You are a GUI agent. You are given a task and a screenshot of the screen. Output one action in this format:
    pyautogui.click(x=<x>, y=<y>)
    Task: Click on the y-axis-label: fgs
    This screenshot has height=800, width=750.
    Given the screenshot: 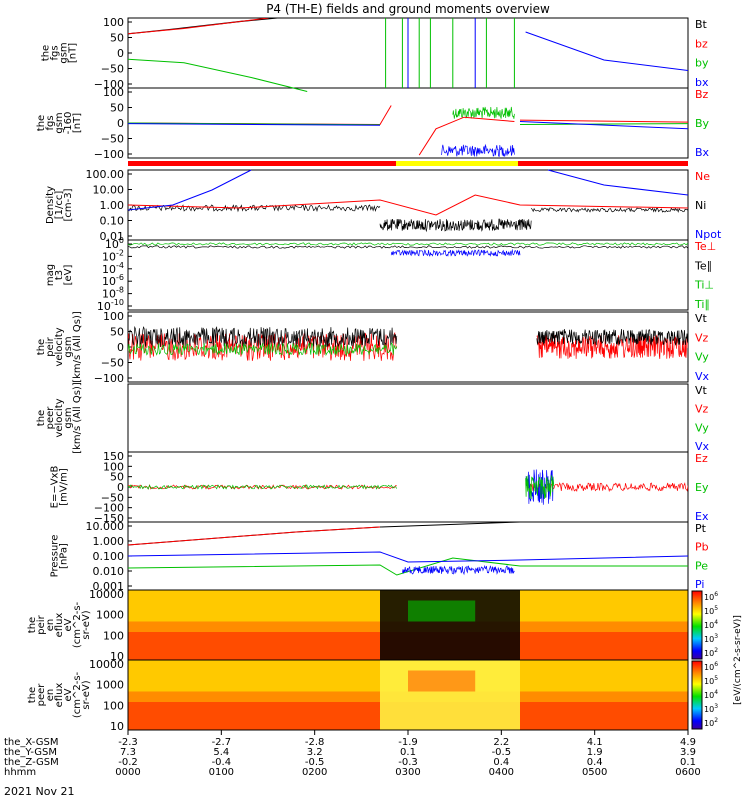 What is the action you would take?
    pyautogui.click(x=55, y=52)
    